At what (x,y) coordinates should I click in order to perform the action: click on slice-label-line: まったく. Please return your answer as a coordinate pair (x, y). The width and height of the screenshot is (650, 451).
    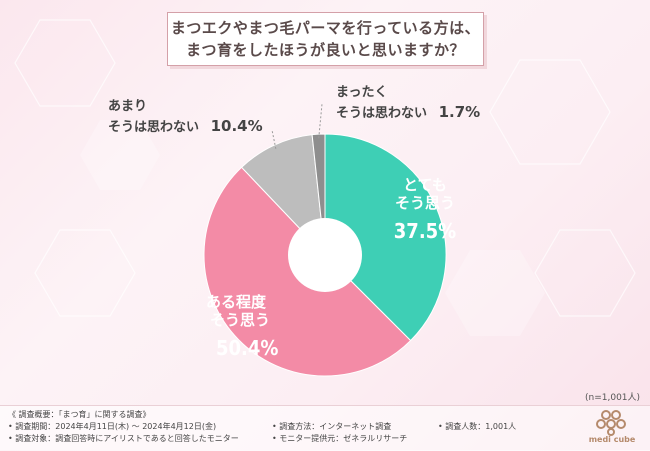
    Looking at the image, I should click on (362, 92).